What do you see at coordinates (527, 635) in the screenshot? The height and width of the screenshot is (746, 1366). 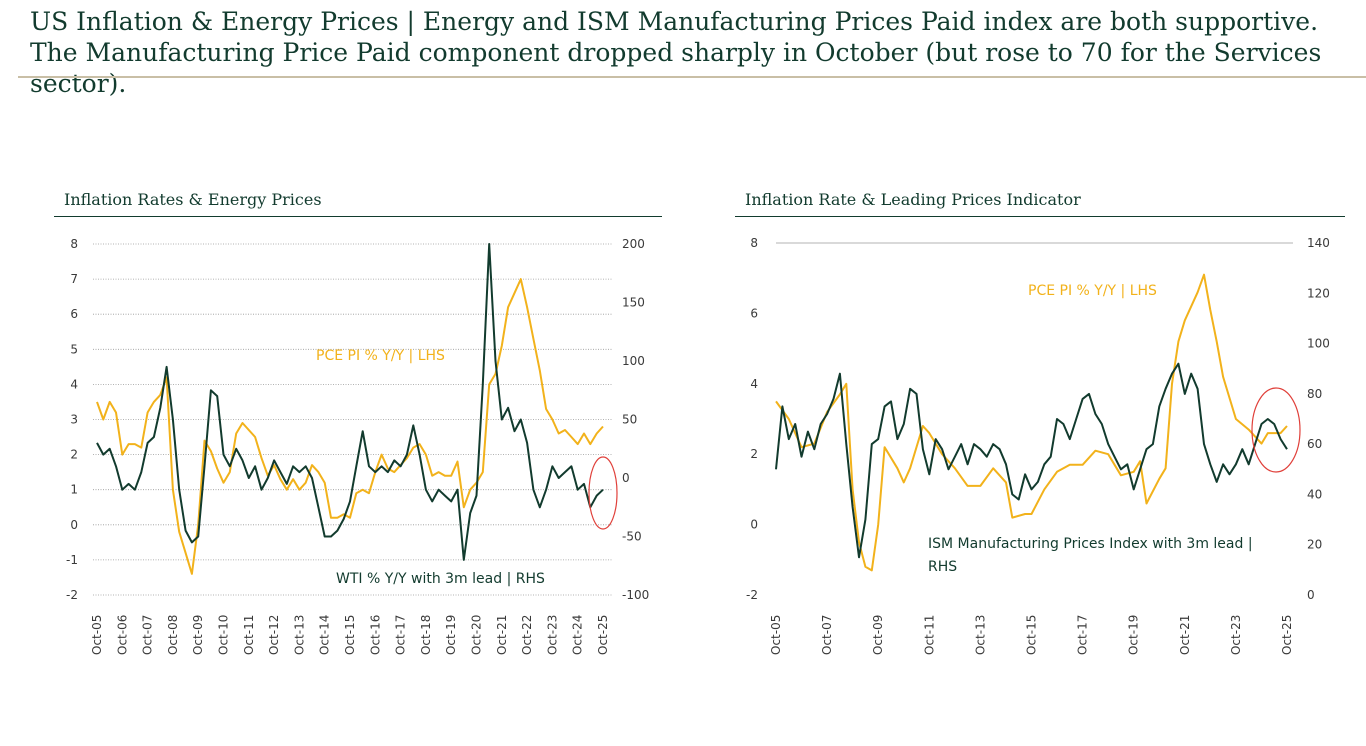 I see `x-tick-label: Oct-22` at bounding box center [527, 635].